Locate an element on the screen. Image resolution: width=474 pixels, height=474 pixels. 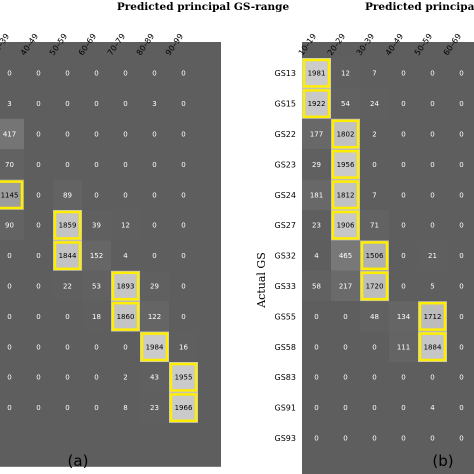
cell-value: 18 is located at coordinates (96, 317).